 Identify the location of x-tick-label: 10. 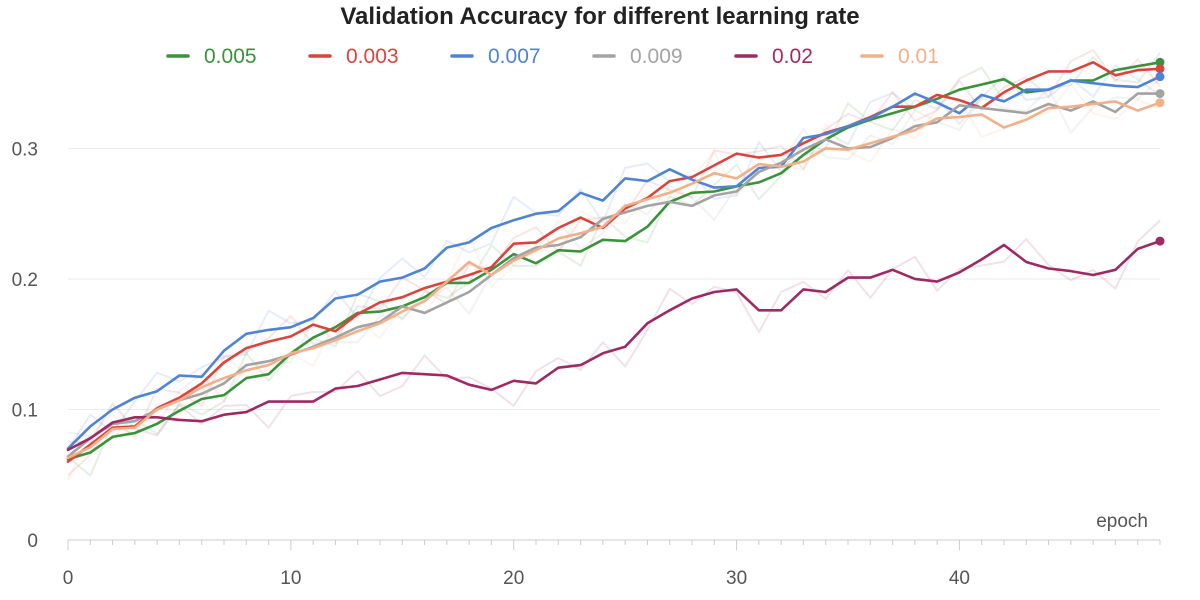
(290, 578).